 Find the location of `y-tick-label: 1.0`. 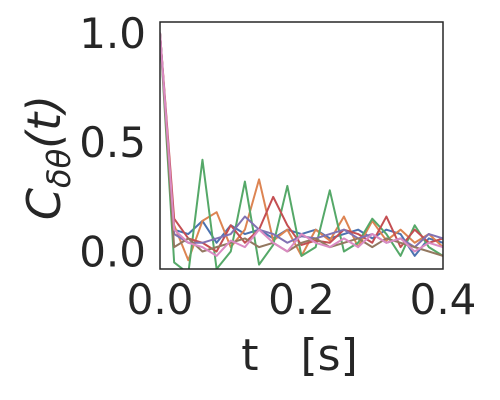

y-tick-label: 1.0 is located at coordinates (112, 33).